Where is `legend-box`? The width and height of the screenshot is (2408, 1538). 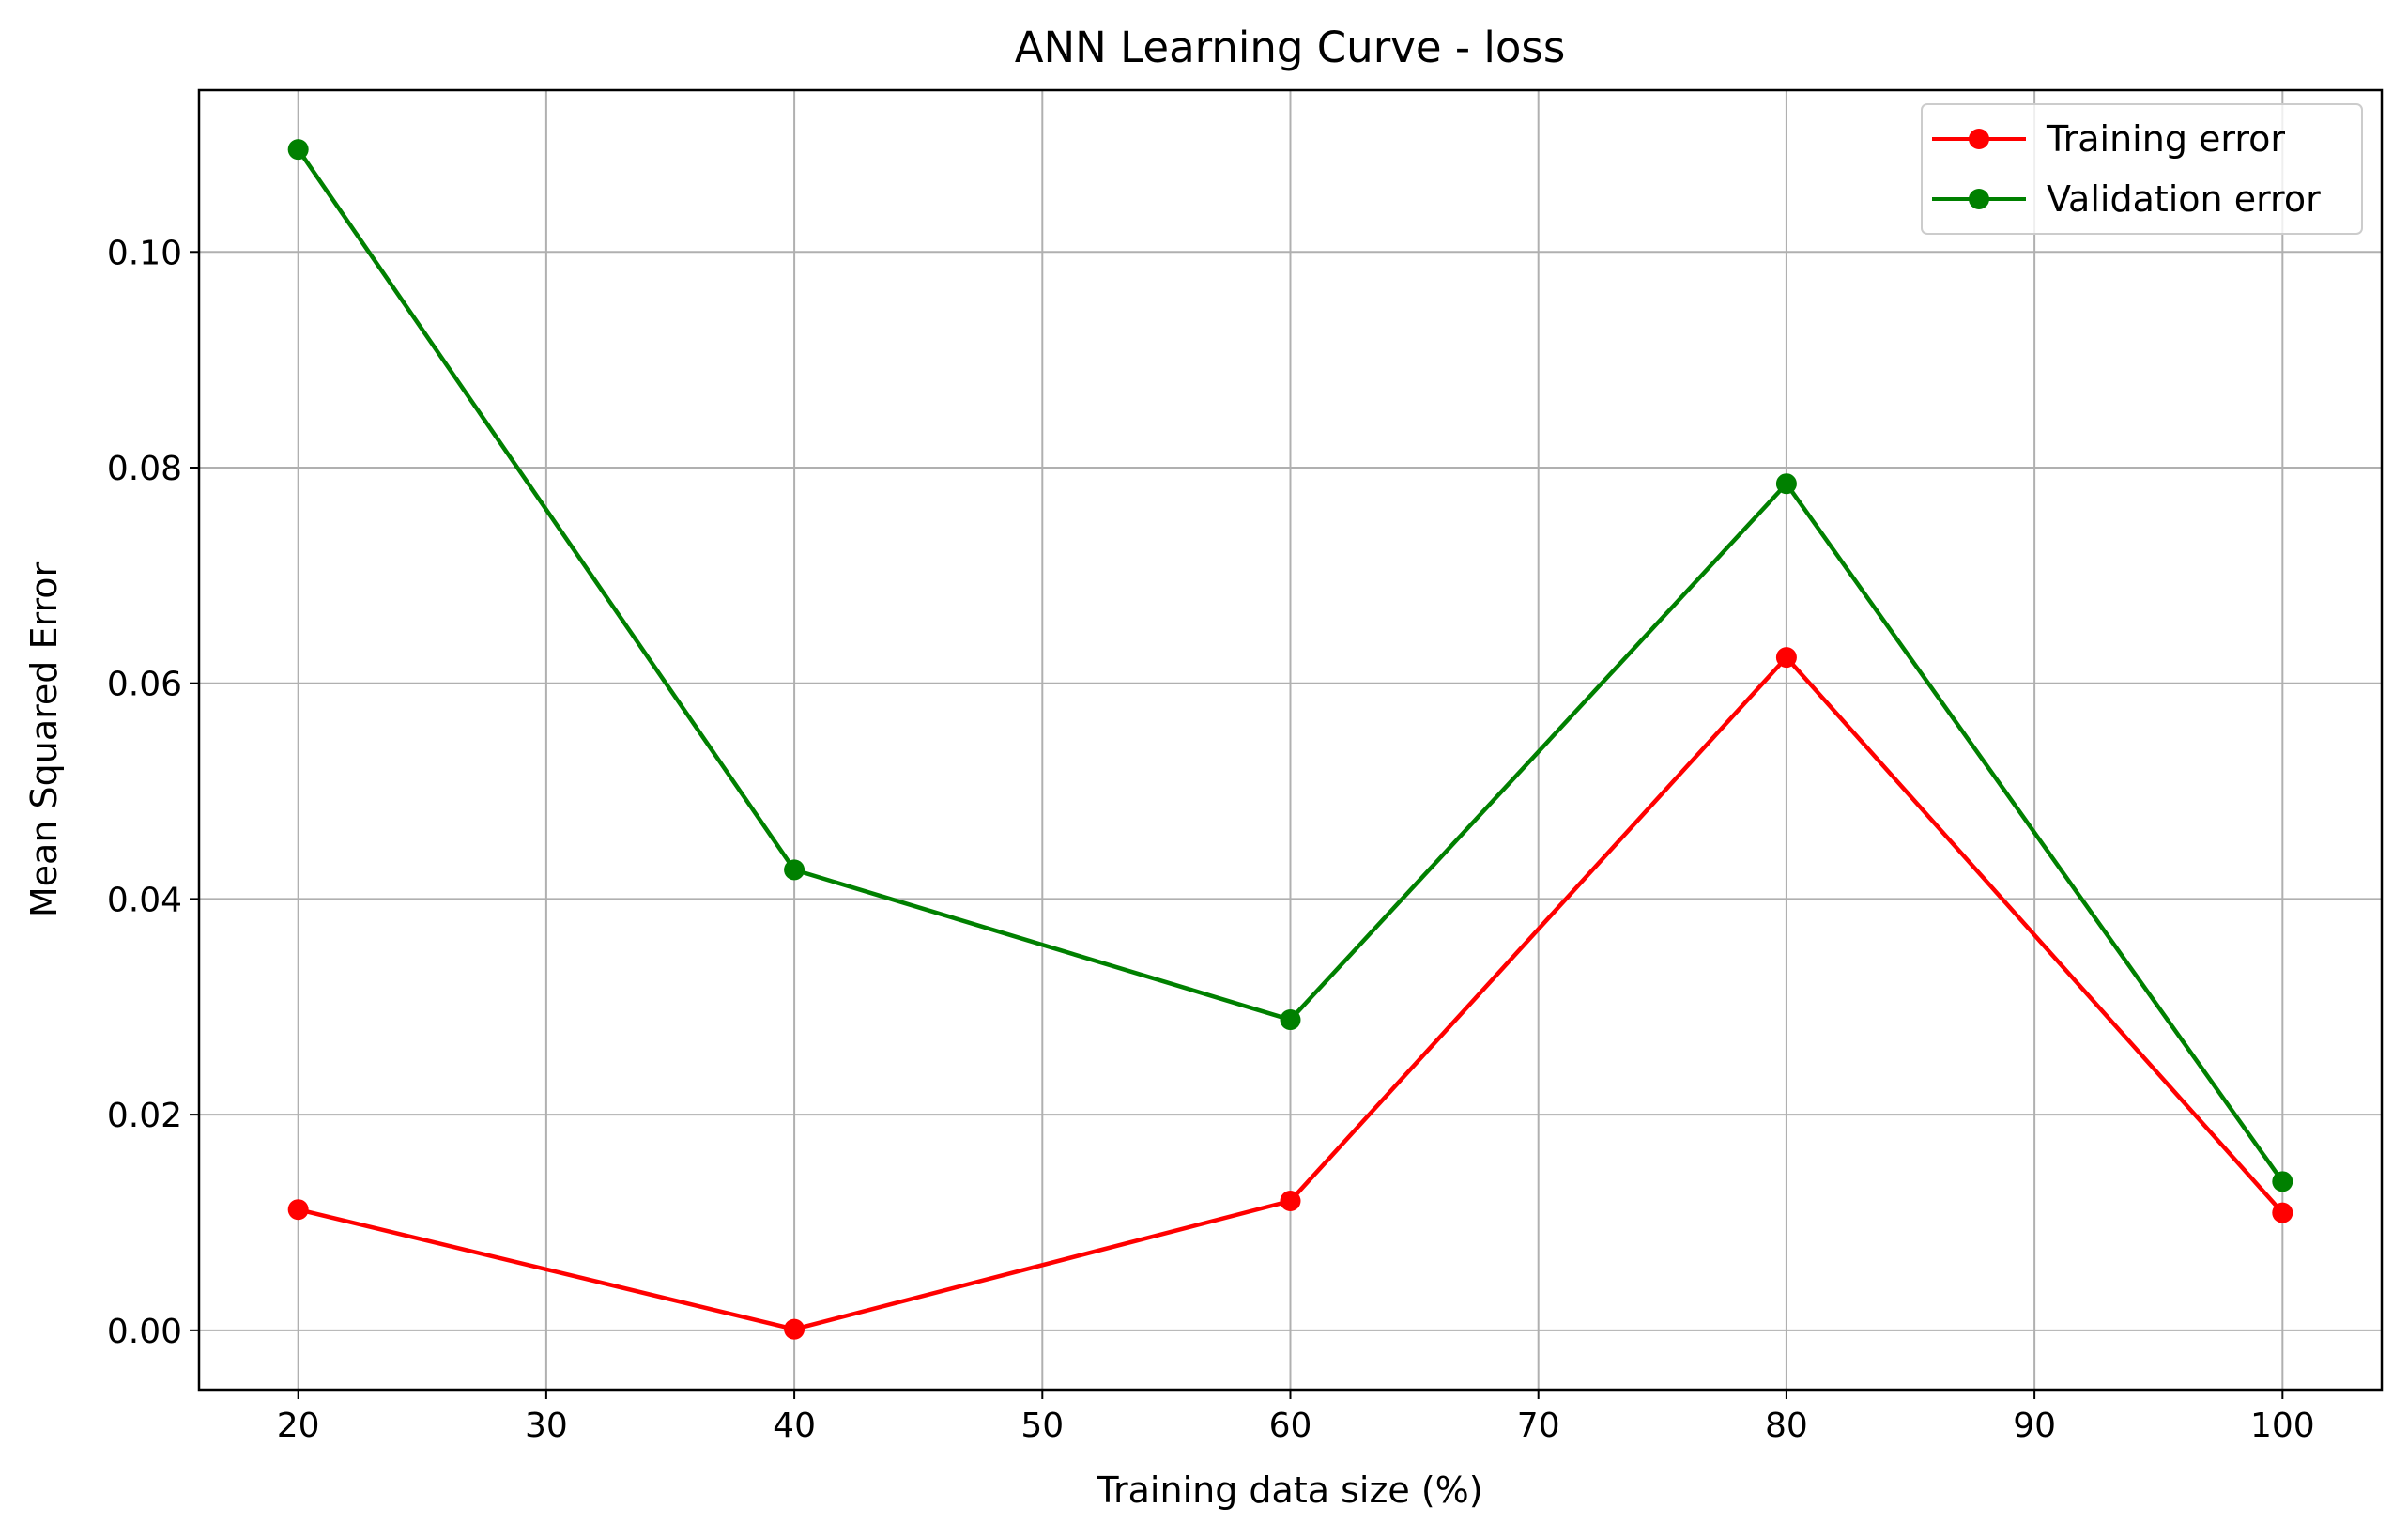 legend-box is located at coordinates (2142, 169).